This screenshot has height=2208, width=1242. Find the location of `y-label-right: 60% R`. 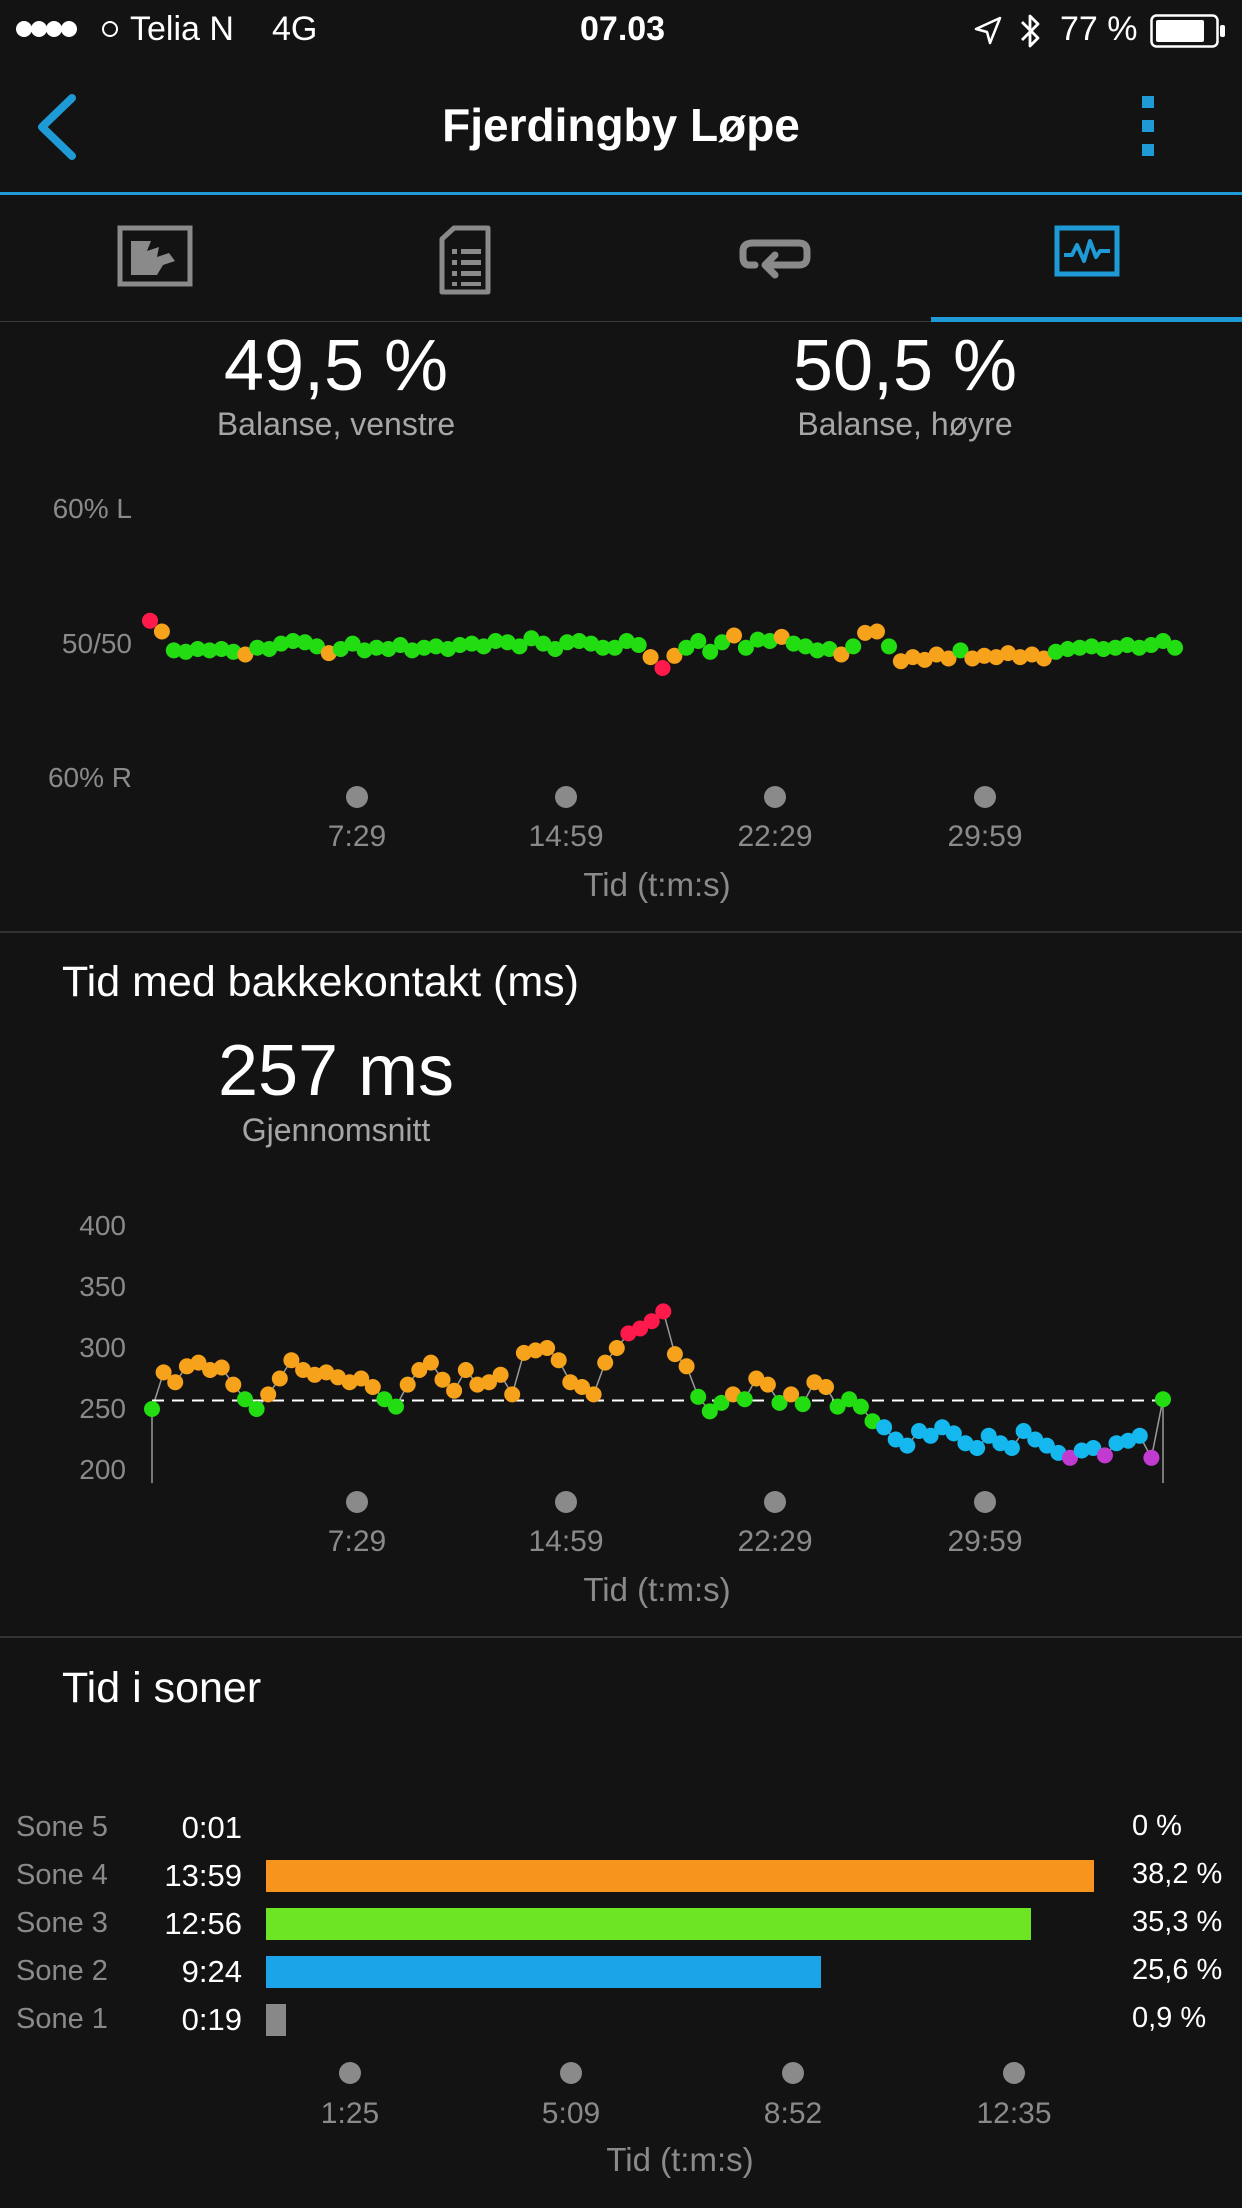

y-label-right: 60% R is located at coordinates (89, 777).